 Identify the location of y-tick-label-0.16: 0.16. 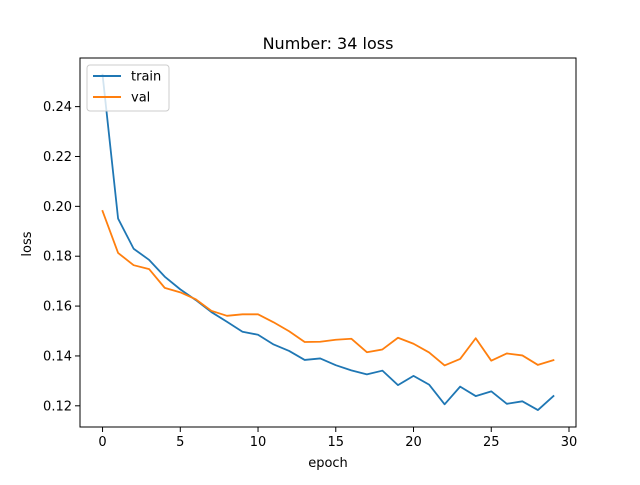
(57, 307).